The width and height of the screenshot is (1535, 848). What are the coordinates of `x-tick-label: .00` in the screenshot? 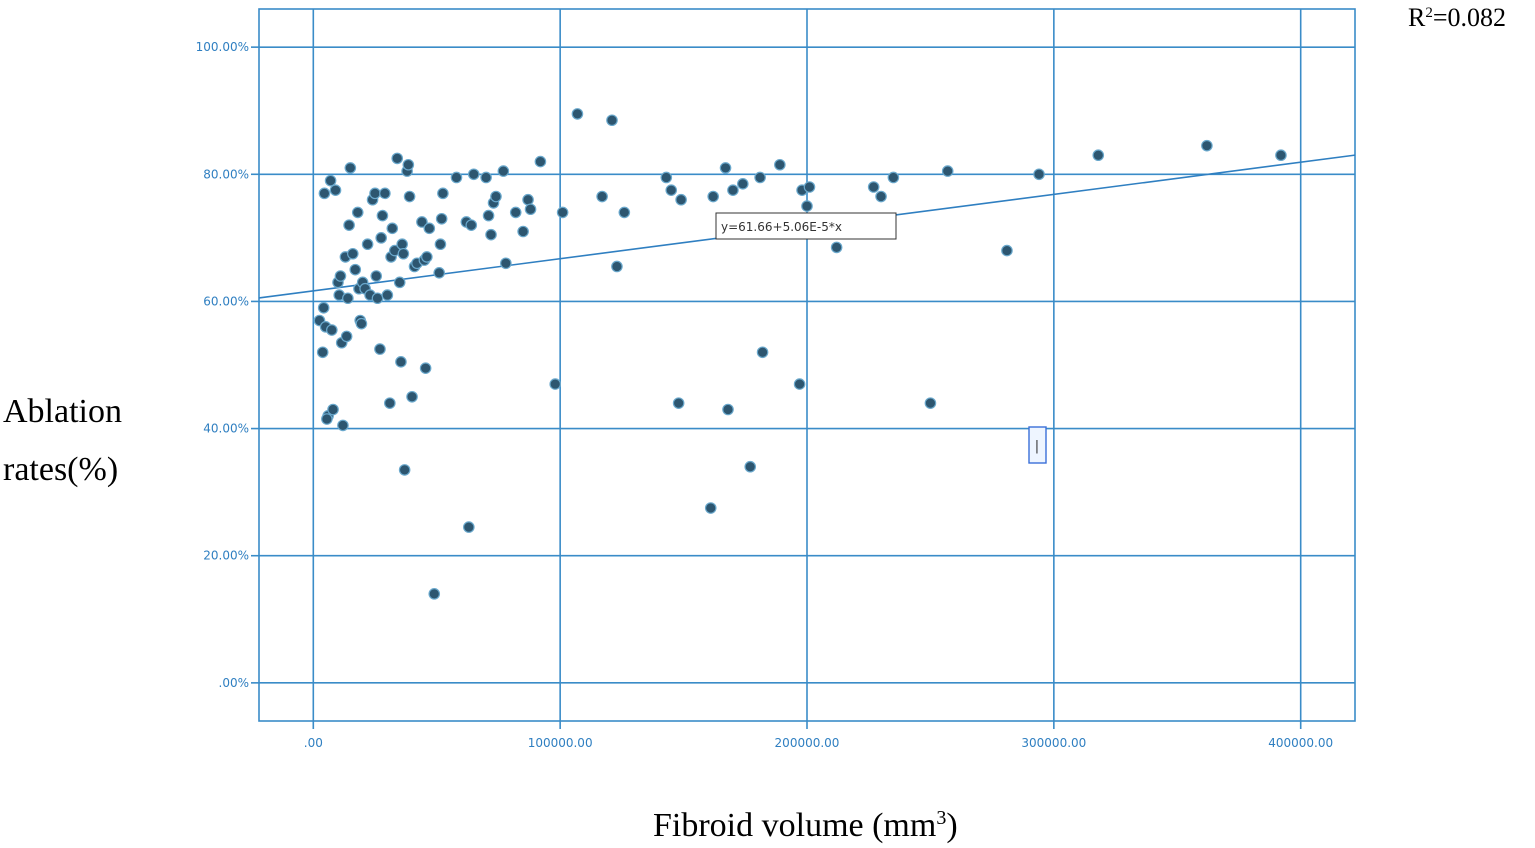 It's located at (313, 743).